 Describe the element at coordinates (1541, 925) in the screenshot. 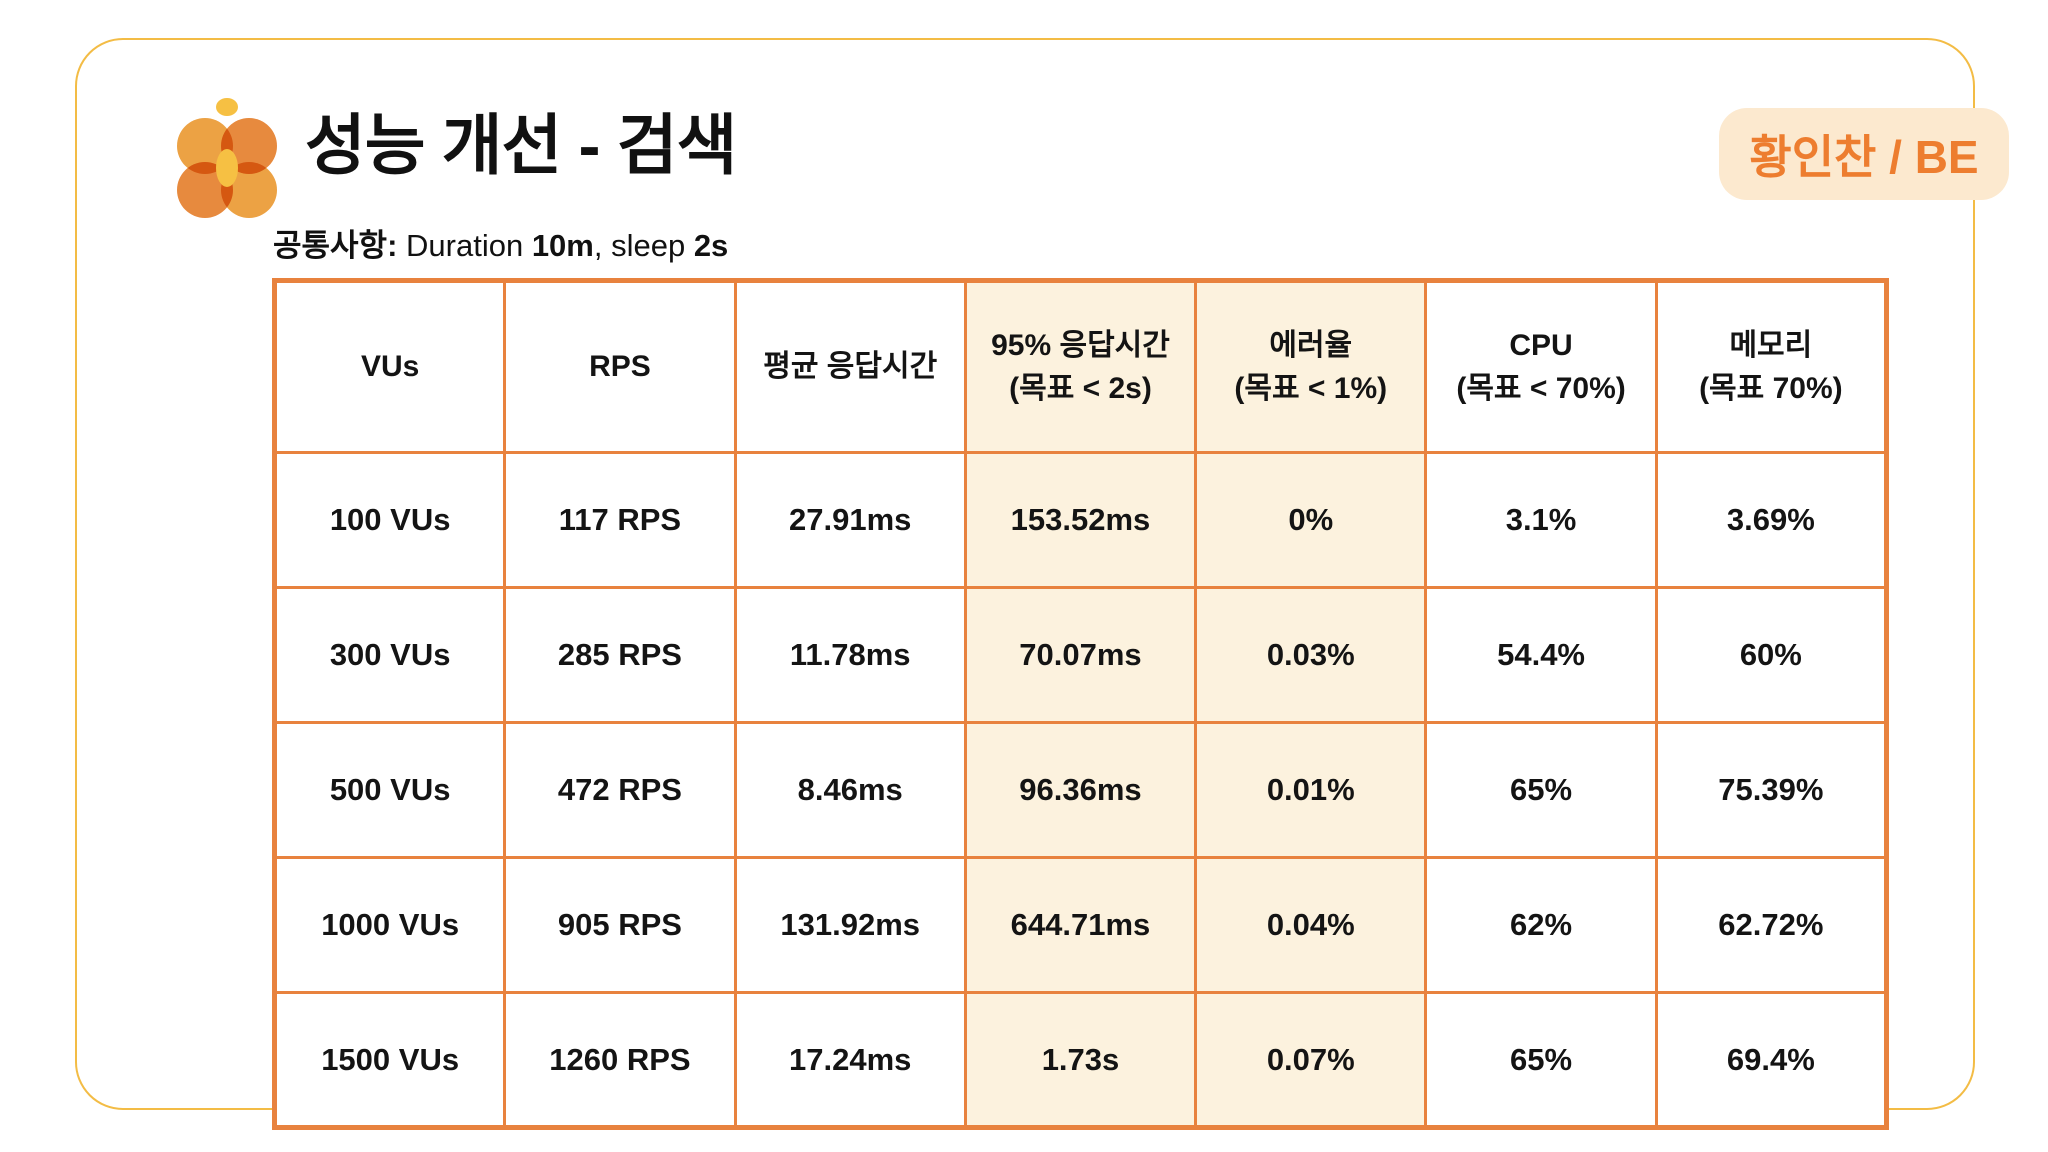

I see `table-cell: 62%` at that location.